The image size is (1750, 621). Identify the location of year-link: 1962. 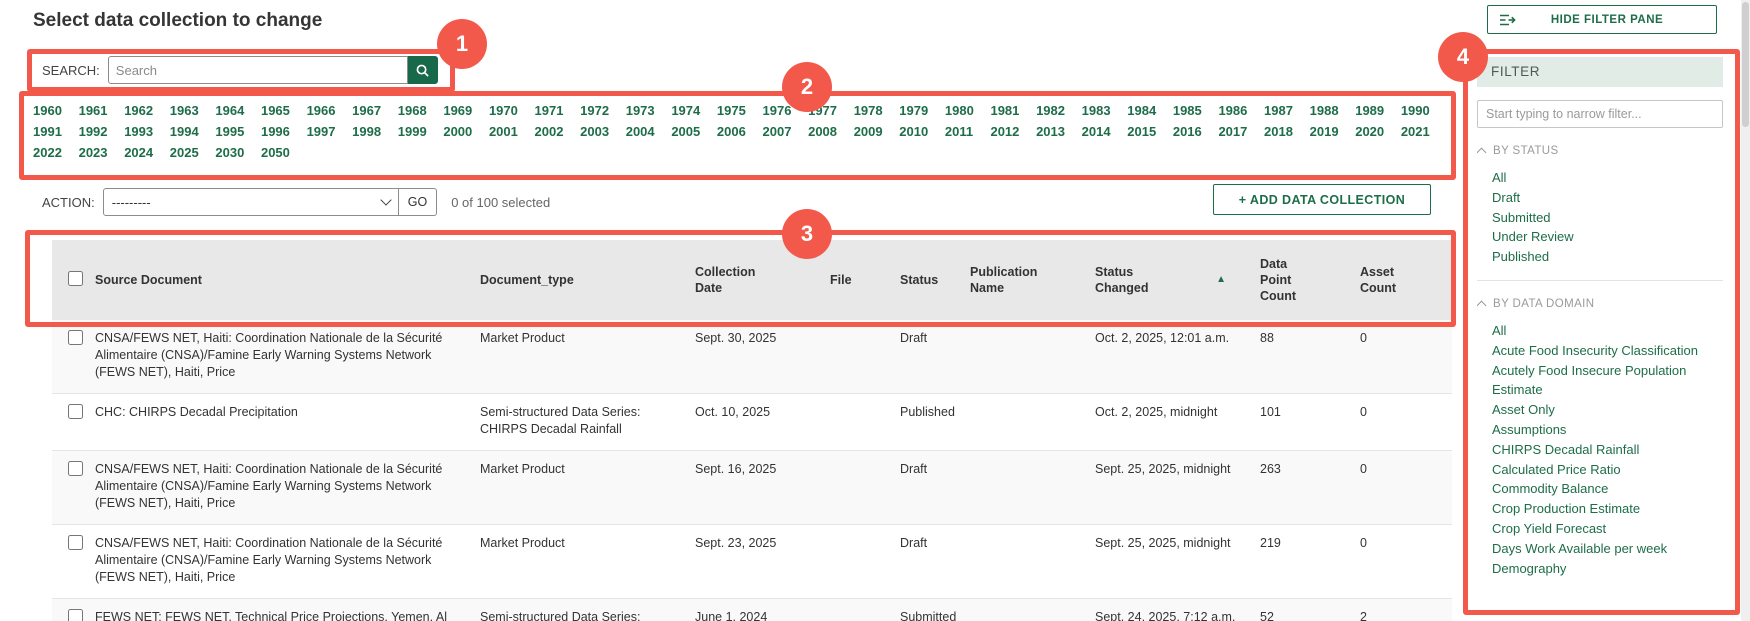
(139, 110).